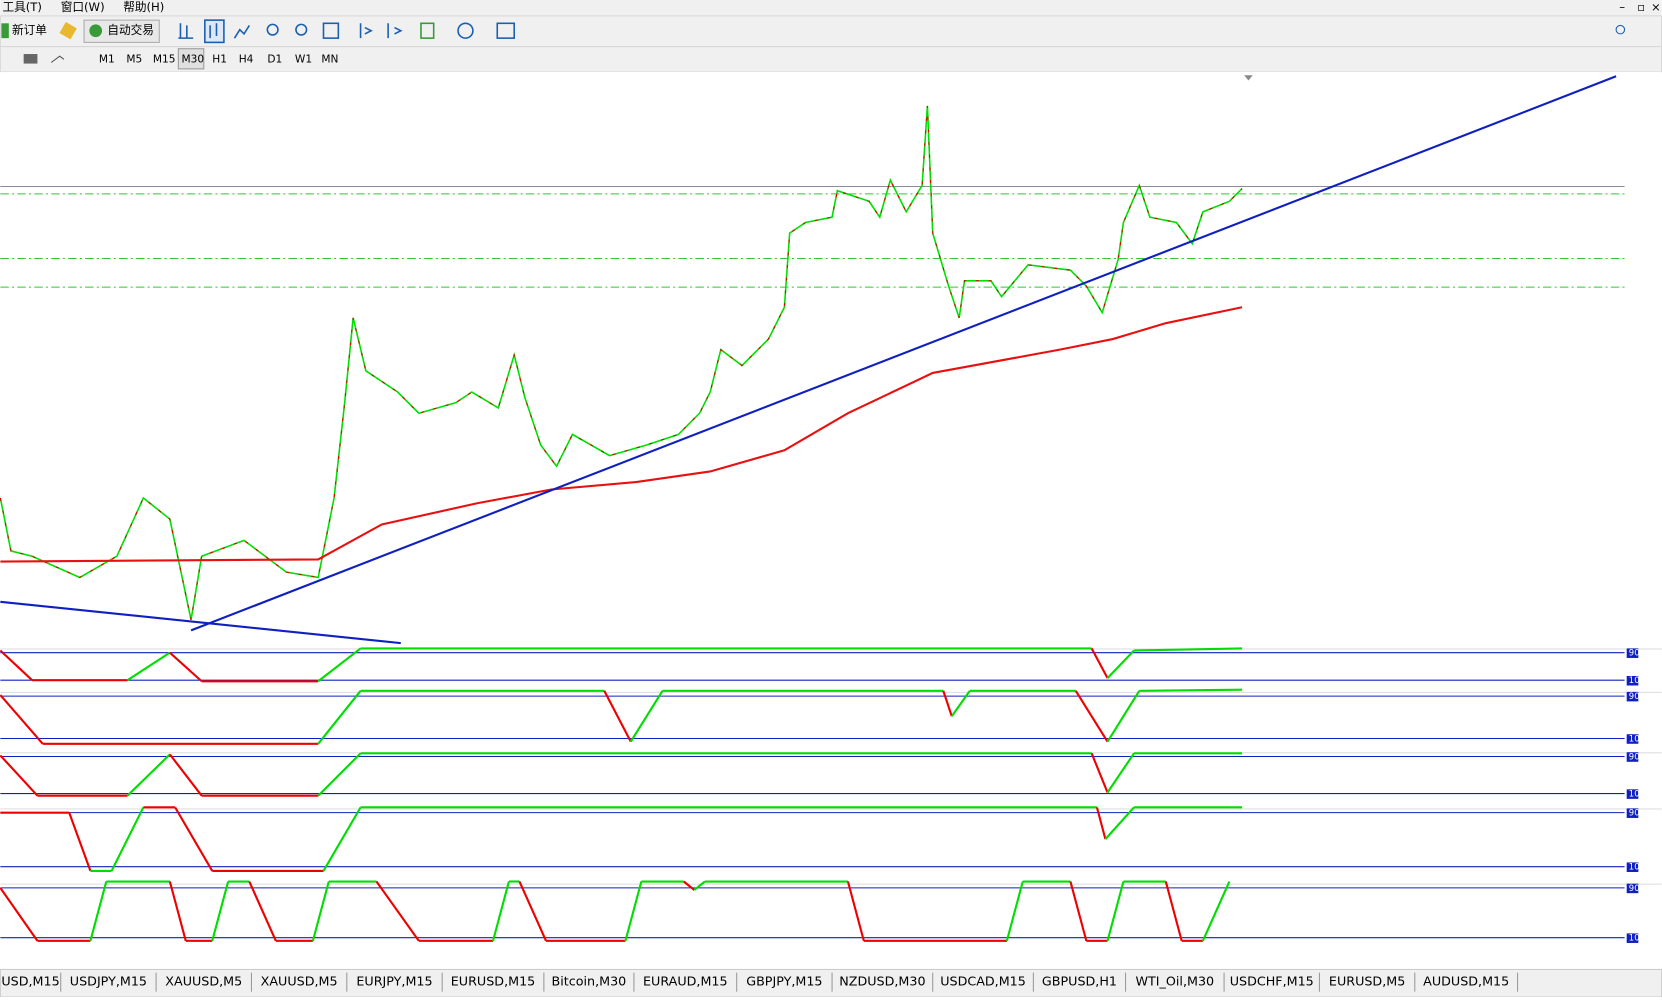  Describe the element at coordinates (685, 981) in the screenshot. I see `chart-tab: EURAUD,M15` at that location.